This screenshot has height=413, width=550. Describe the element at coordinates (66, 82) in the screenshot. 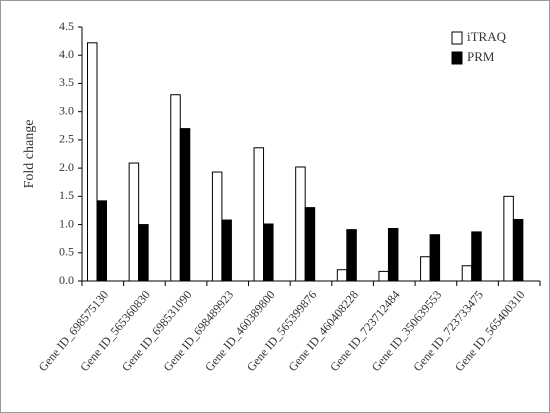

I see `y-tick-label: 3.5` at that location.